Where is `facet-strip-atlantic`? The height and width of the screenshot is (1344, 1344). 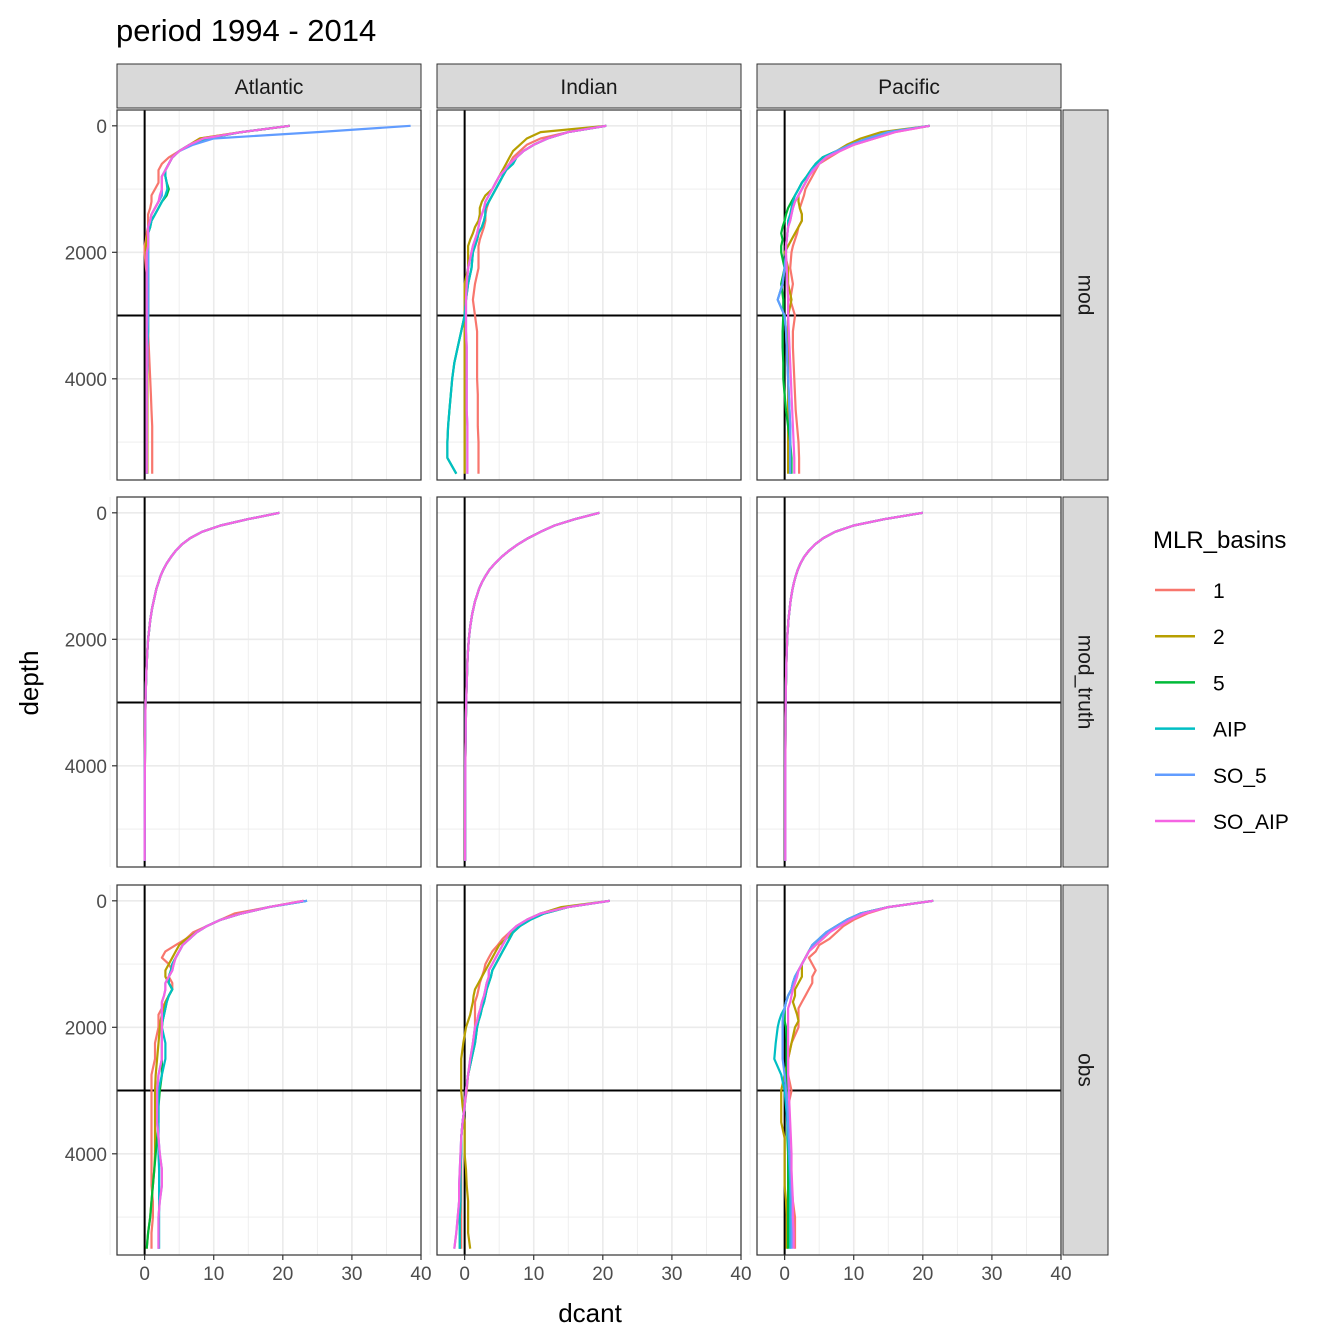 facet-strip-atlantic is located at coordinates (269, 86).